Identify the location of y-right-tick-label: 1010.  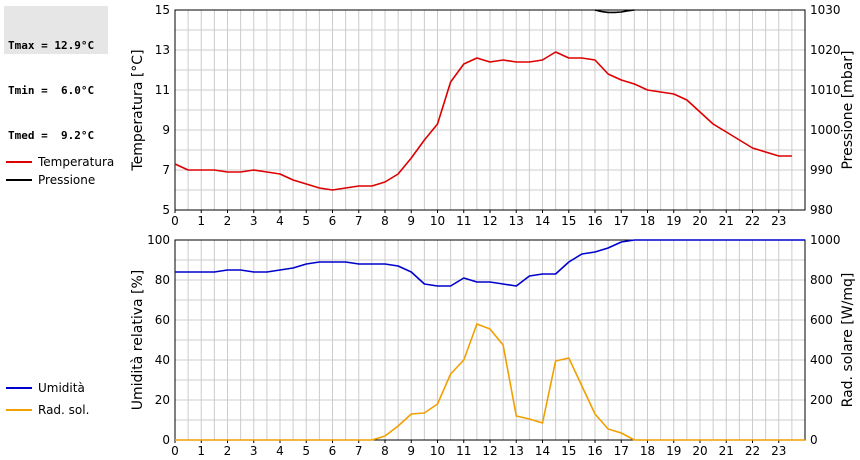
(825, 90).